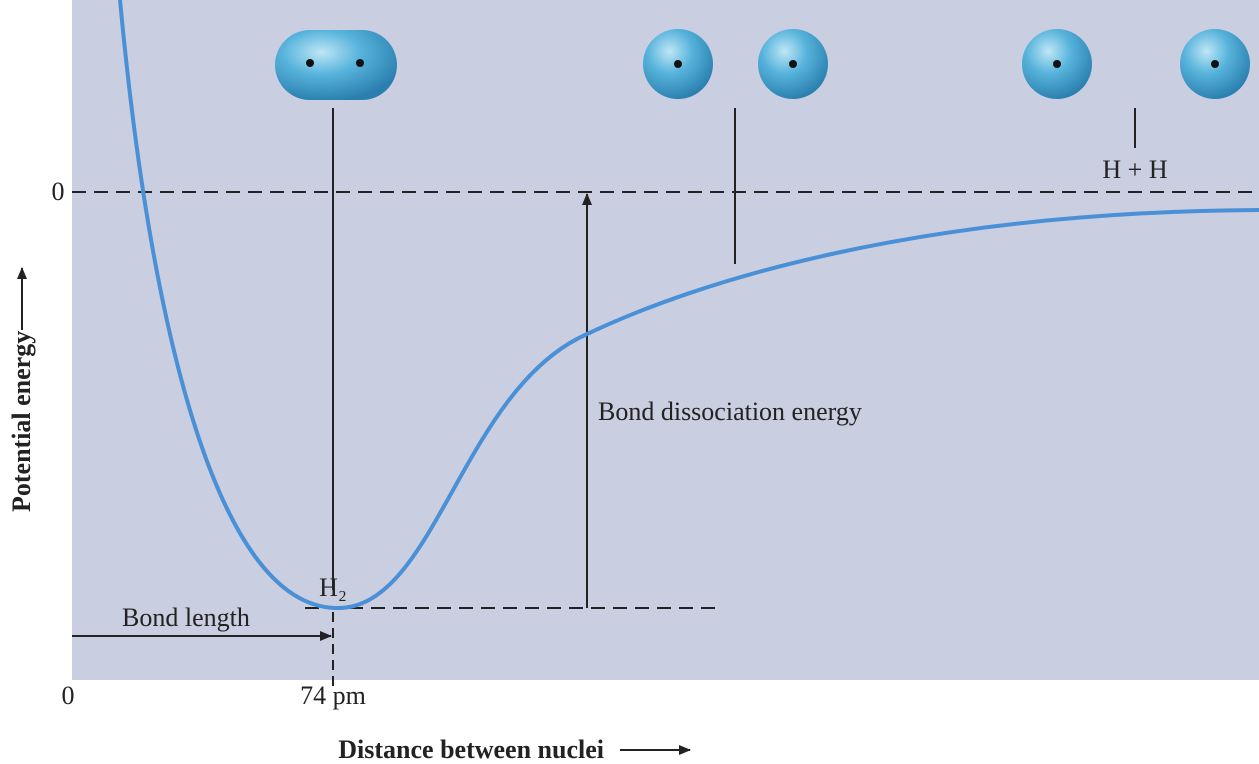 The width and height of the screenshot is (1259, 764). I want to click on x-axis-label: Distance between nuclei, so click(471, 749).